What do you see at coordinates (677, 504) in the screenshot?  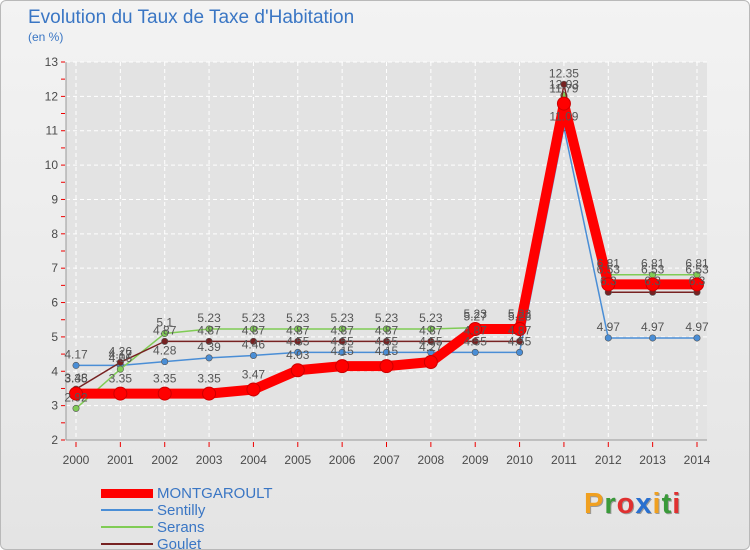 I see `logo-letter: i` at bounding box center [677, 504].